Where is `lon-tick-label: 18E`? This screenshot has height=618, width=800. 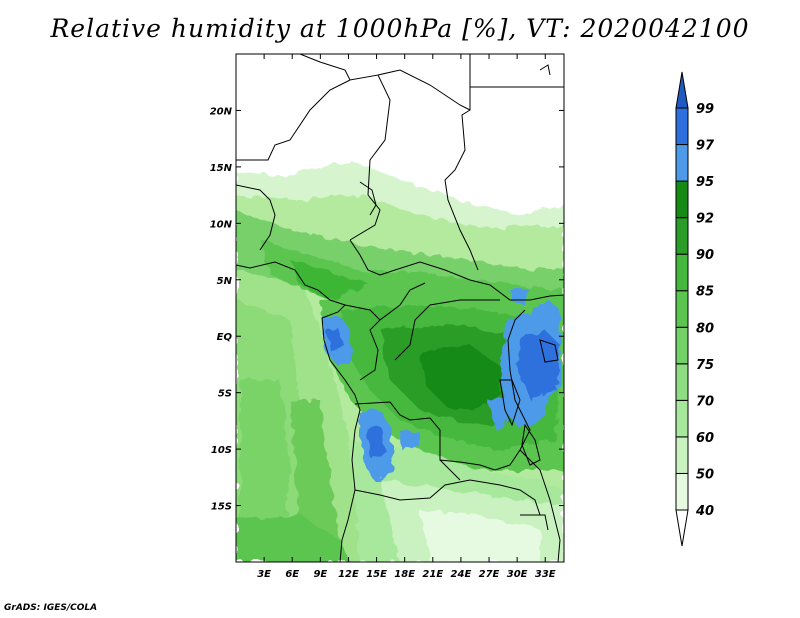 lon-tick-label: 18E is located at coordinates (404, 574).